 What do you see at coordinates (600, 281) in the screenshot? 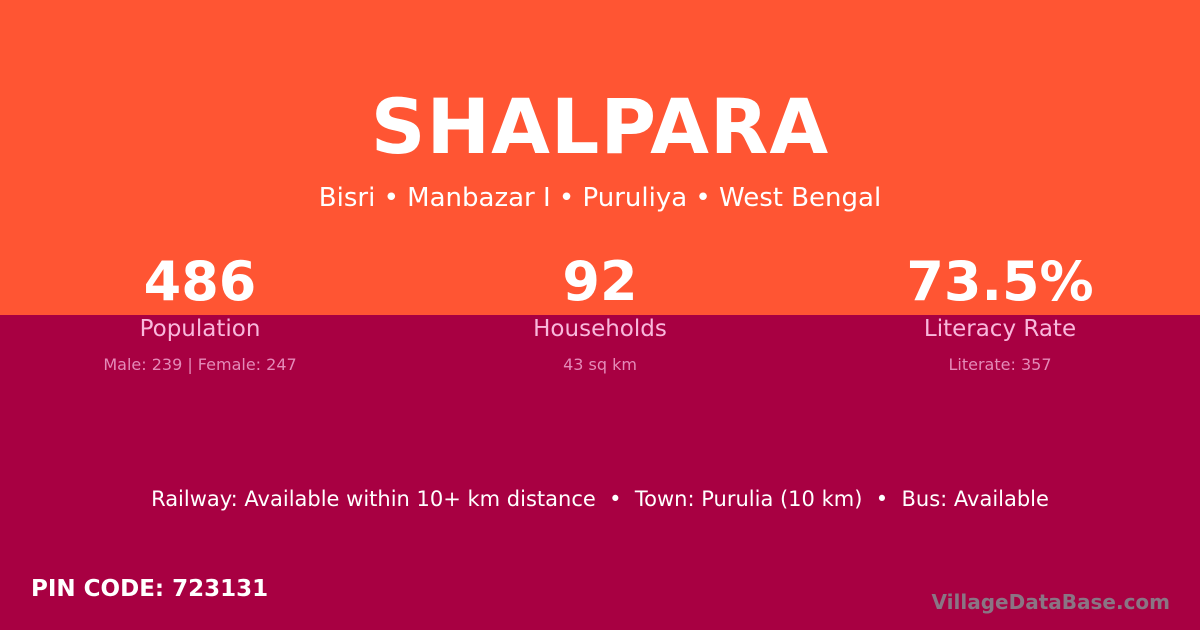
I see `stat-value: 92` at bounding box center [600, 281].